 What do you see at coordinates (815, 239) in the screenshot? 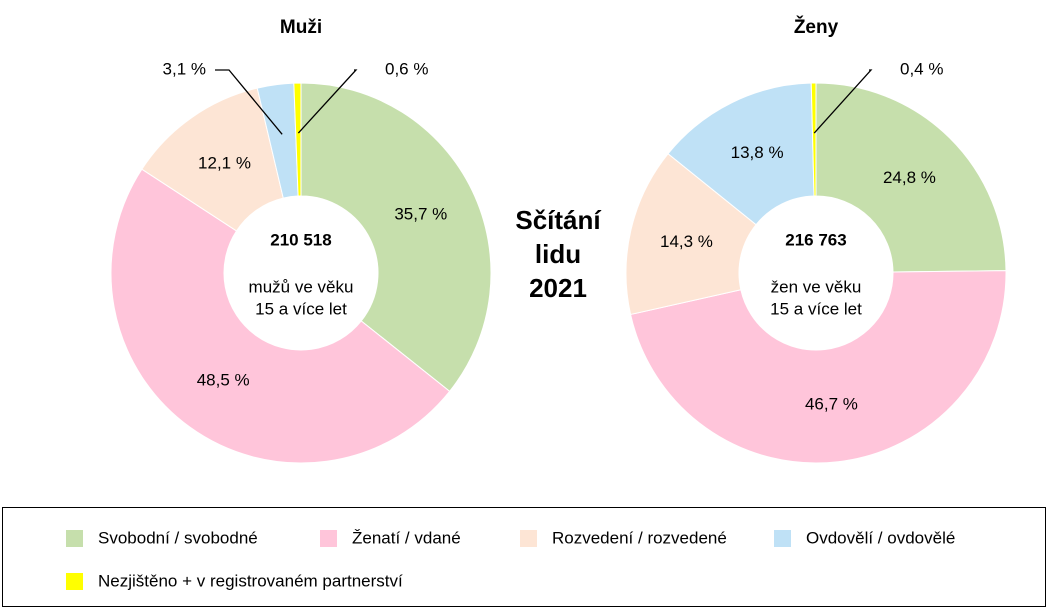
I see `center-total: 216 763` at bounding box center [815, 239].